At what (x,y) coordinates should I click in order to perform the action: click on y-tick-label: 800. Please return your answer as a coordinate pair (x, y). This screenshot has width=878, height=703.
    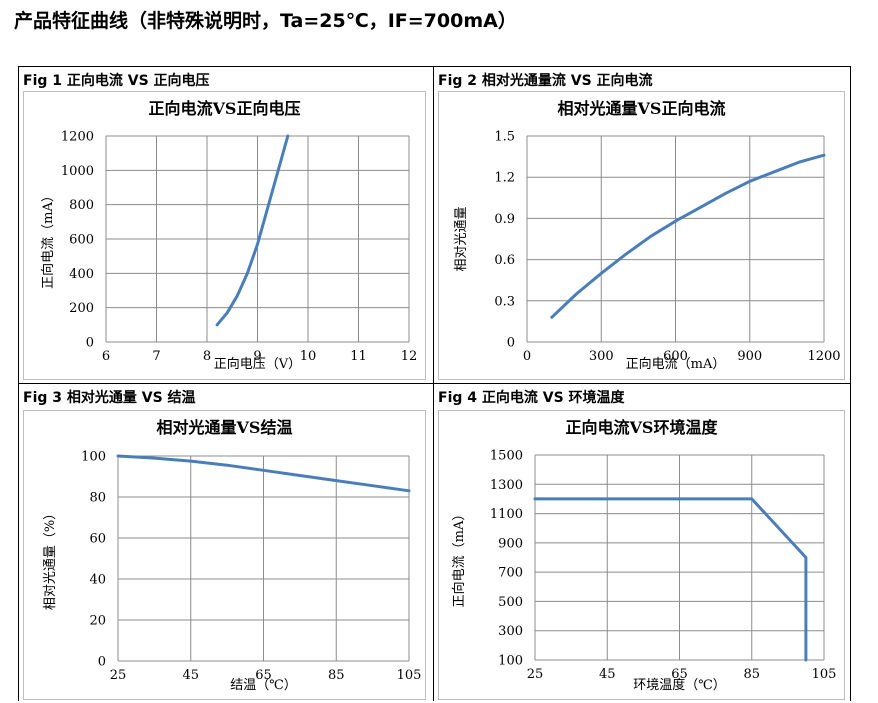
    Looking at the image, I should click on (81, 205).